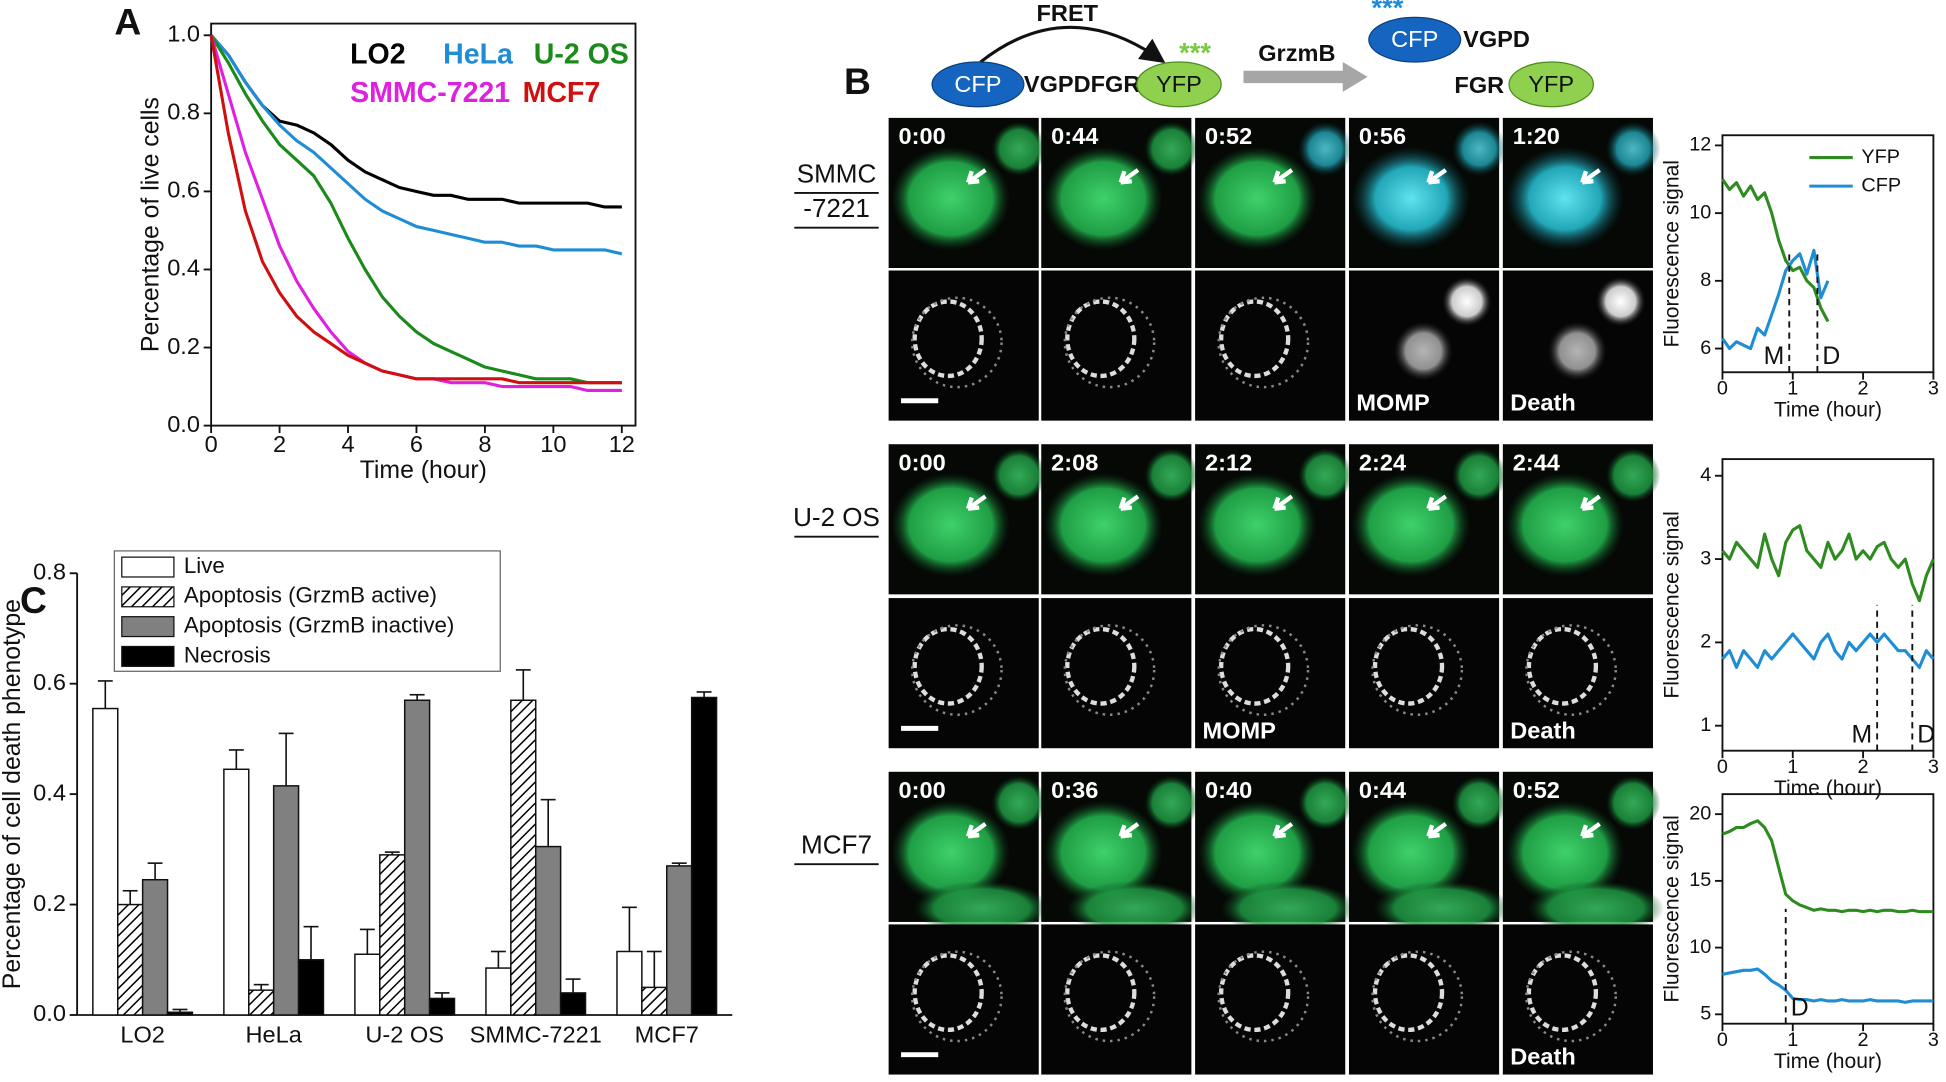  Describe the element at coordinates (430, 93) in the screenshot. I see `legend-label: SMMC-7221` at that location.